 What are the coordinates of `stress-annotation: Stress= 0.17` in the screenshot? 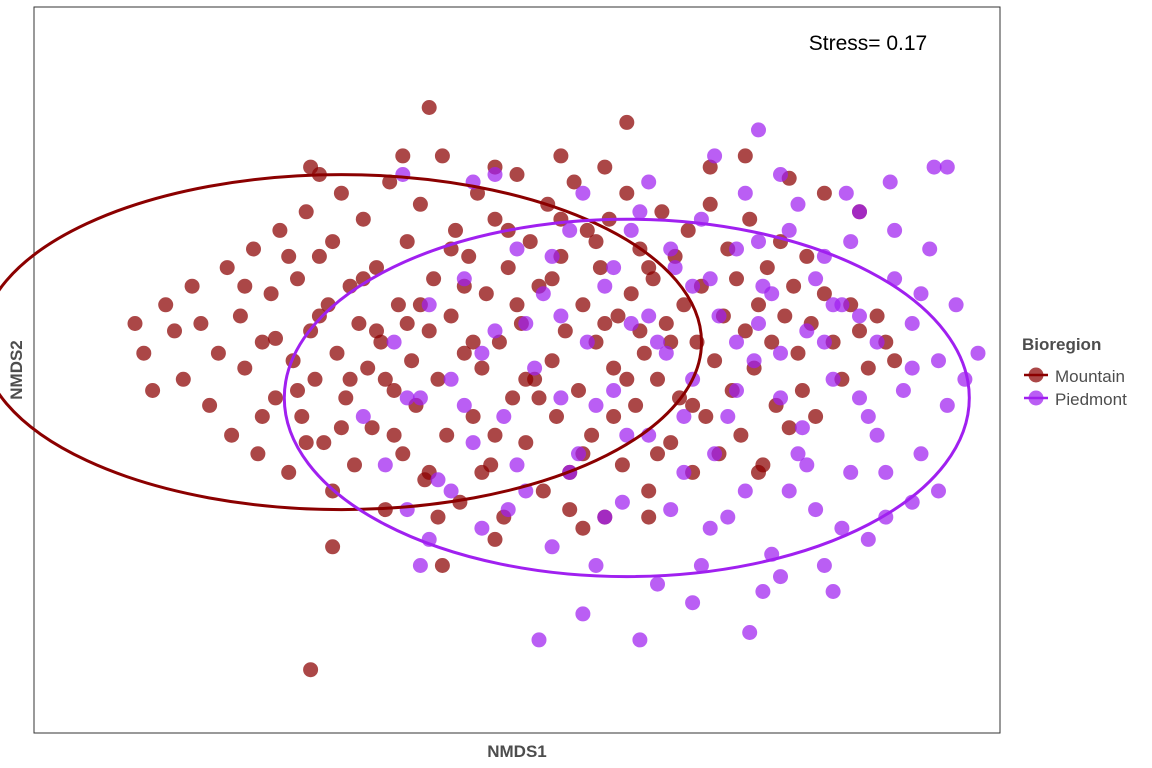 It's located at (868, 43).